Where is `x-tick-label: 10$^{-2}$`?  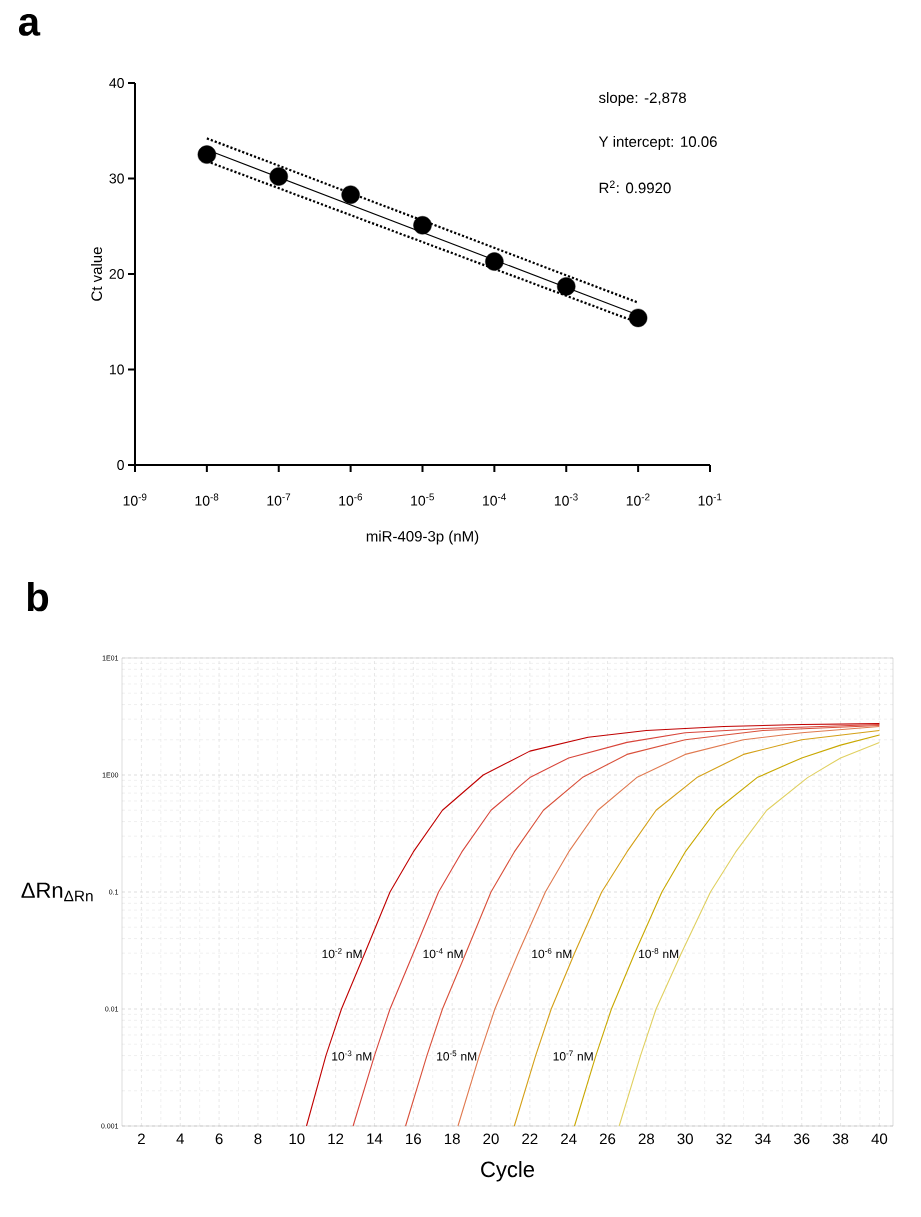 x-tick-label: 10$^{-2}$ is located at coordinates (638, 499).